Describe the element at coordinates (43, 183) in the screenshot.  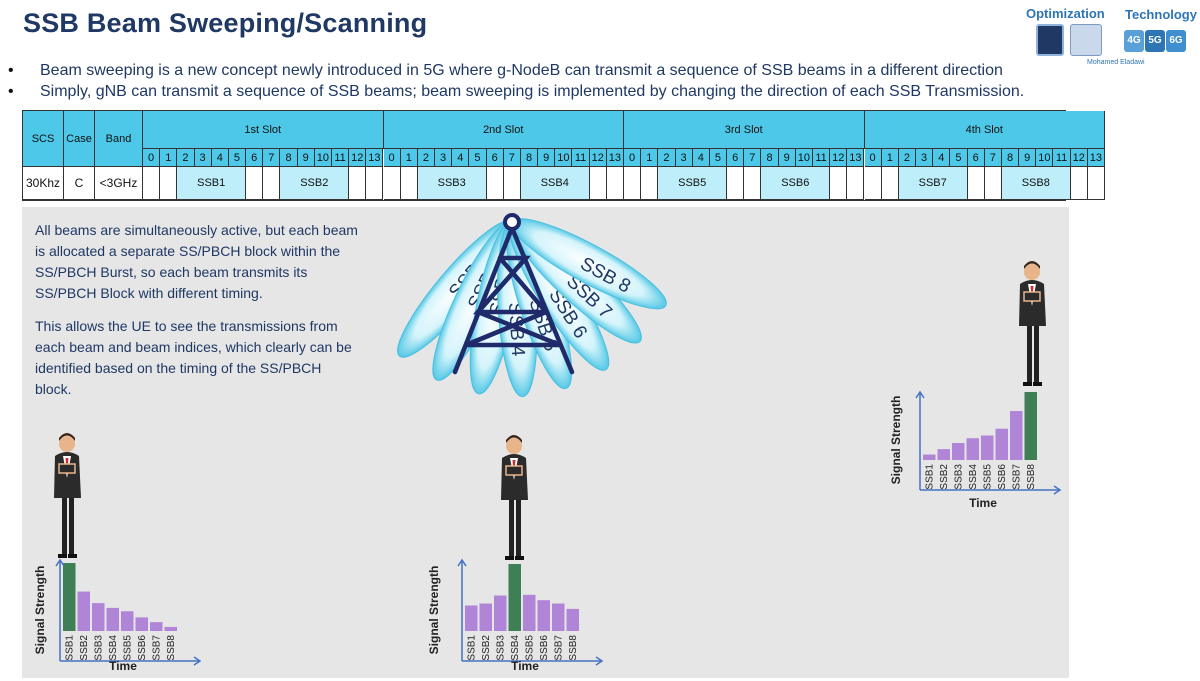
I see `table-value-scs: 30Khz` at that location.